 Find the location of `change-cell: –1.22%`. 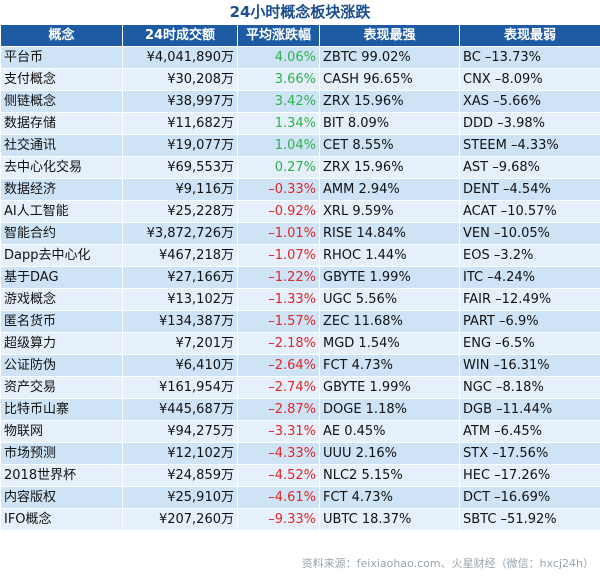

change-cell: –1.22% is located at coordinates (278, 277).